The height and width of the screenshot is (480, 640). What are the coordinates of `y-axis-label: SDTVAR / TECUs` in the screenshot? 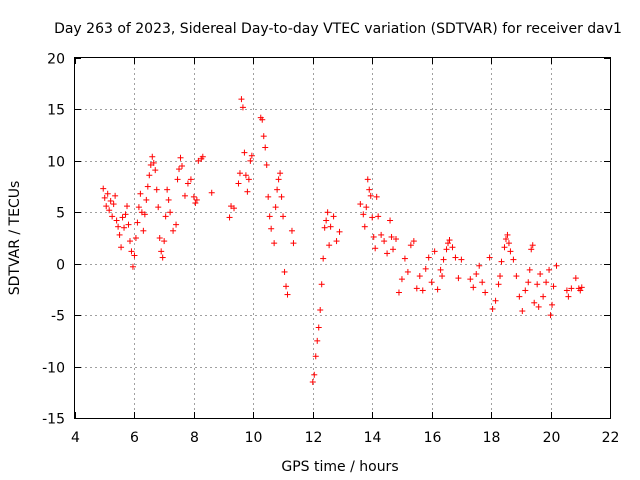 It's located at (15, 238).